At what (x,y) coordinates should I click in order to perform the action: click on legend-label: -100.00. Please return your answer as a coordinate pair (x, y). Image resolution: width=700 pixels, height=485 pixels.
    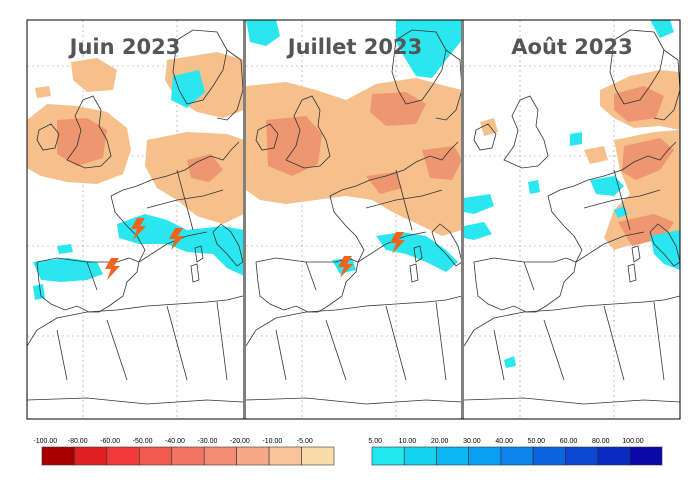
    Looking at the image, I should click on (45, 441).